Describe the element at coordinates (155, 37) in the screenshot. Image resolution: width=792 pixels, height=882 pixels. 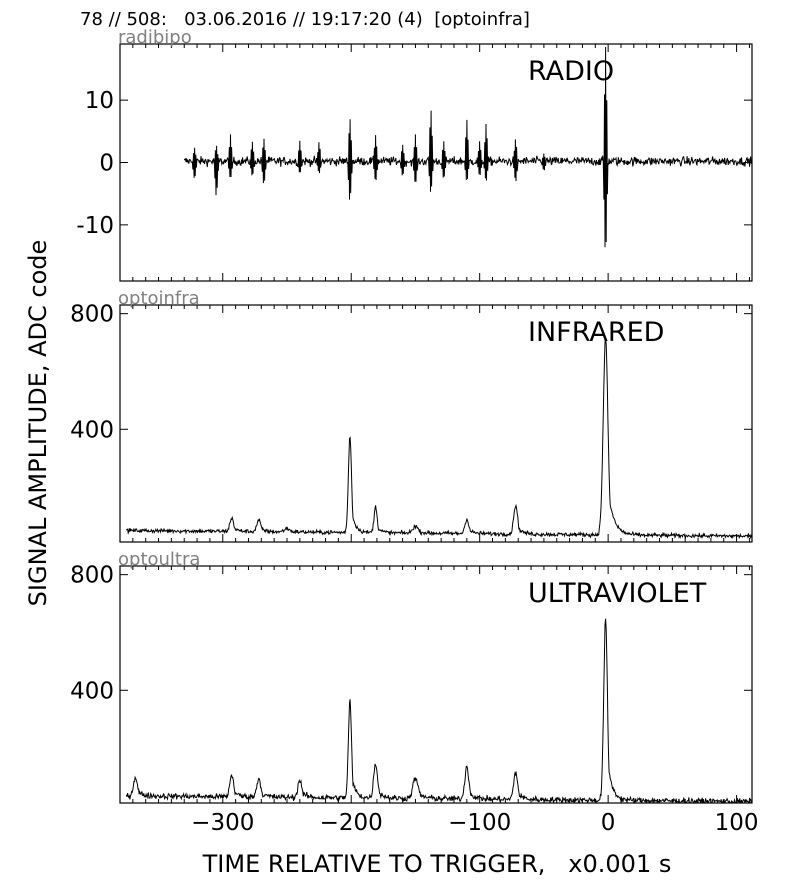
I see `channel-label: radibipo` at that location.